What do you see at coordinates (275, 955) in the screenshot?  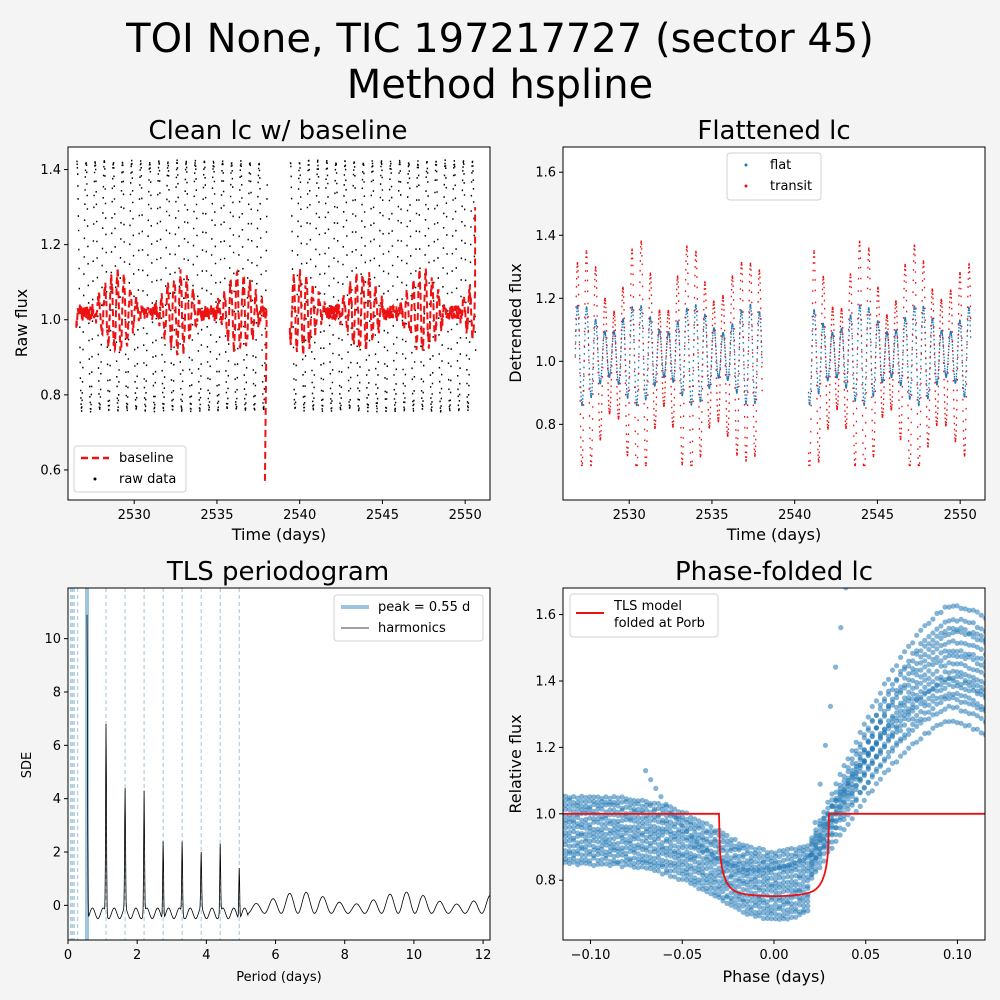 I see `x-tick-label: 6` at bounding box center [275, 955].